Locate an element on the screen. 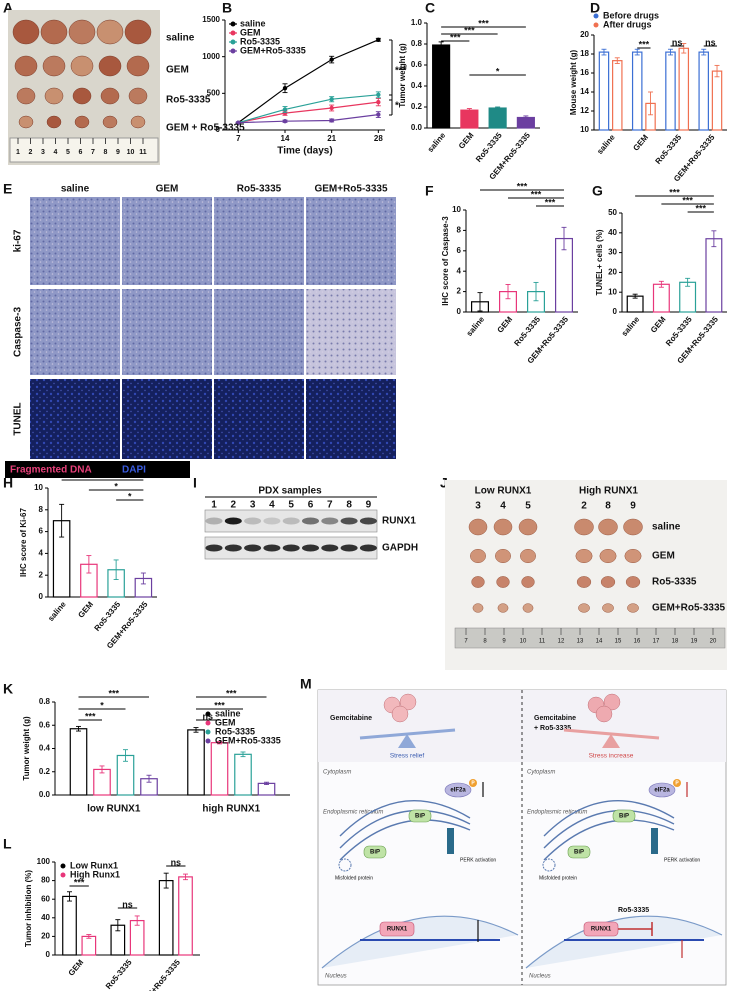 This screenshot has width=732, height=991. legend-label: saline is located at coordinates (228, 713).